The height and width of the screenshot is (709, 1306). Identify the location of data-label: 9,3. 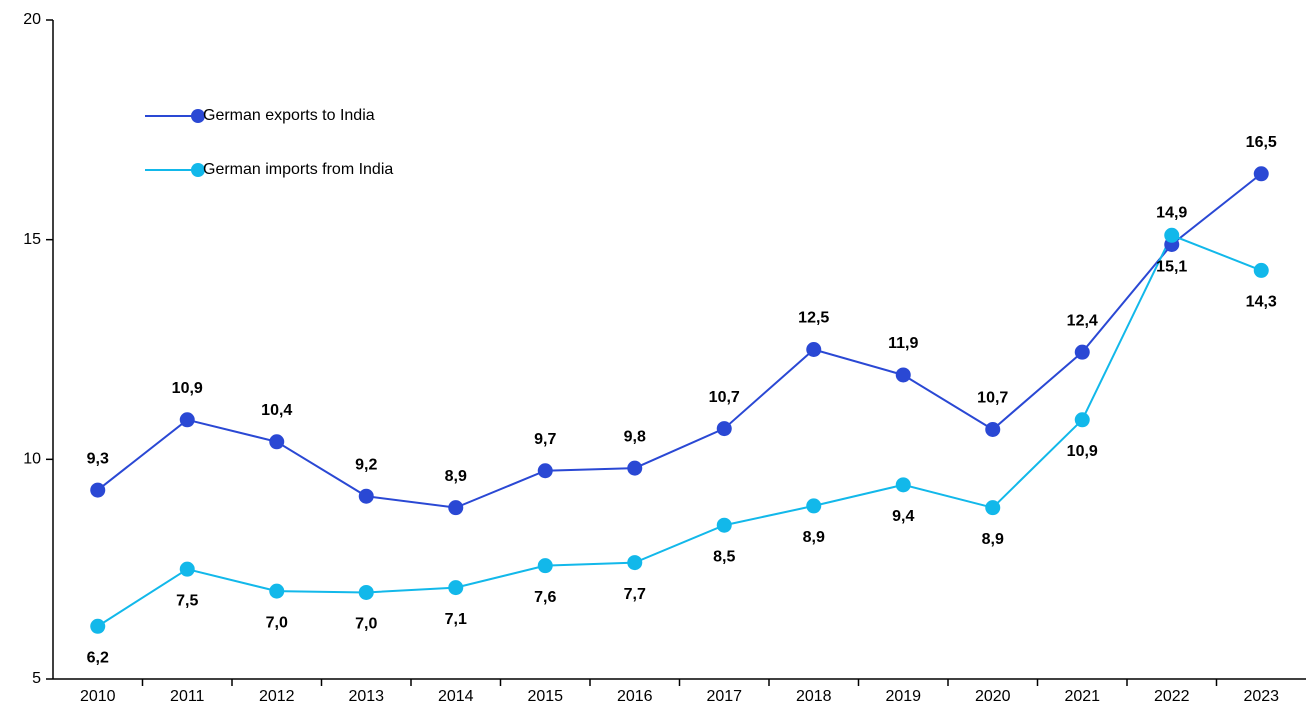
(98, 458).